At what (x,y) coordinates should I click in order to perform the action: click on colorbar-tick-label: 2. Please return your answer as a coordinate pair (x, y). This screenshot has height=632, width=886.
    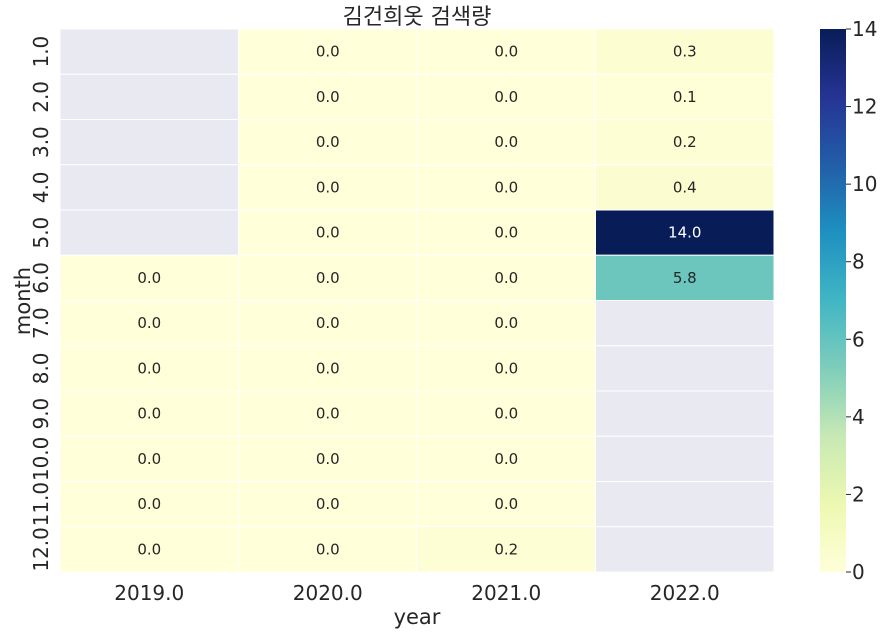
    Looking at the image, I should click on (858, 494).